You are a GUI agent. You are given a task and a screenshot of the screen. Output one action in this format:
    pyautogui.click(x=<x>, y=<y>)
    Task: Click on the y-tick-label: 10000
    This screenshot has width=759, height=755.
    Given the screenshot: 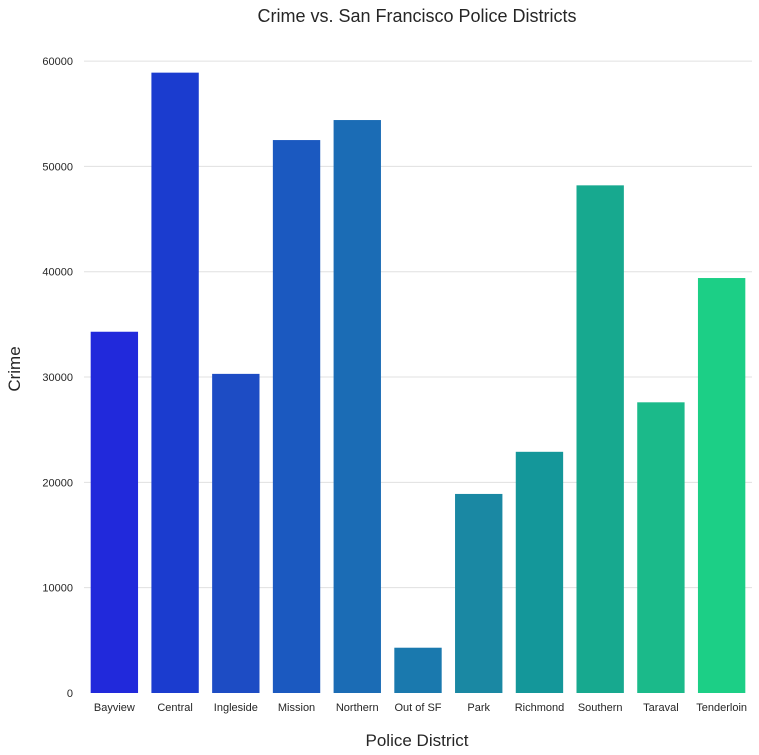 What is the action you would take?
    pyautogui.click(x=57, y=589)
    